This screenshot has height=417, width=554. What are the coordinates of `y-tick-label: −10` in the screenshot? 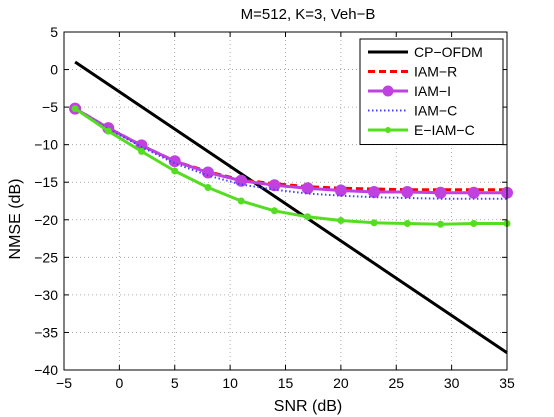 It's located at (46, 145).